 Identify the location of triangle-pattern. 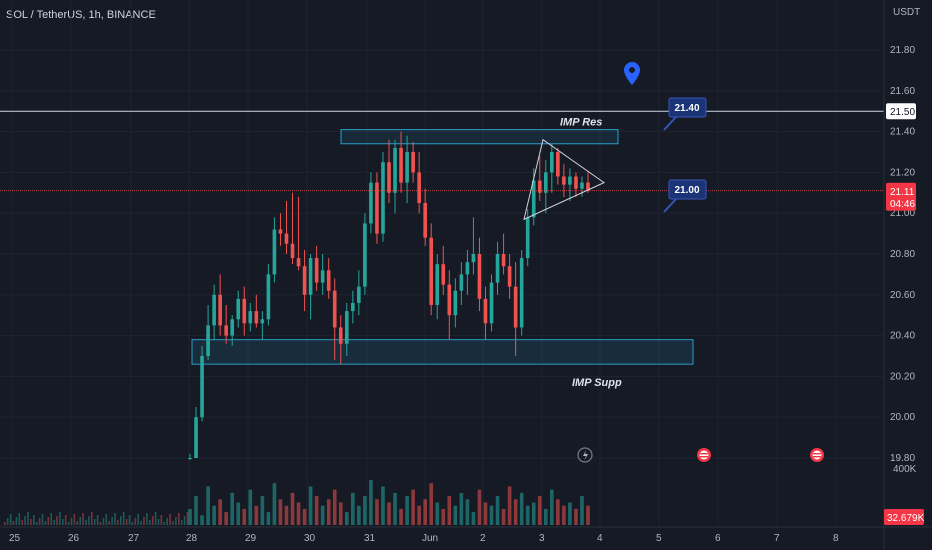
(564, 179).